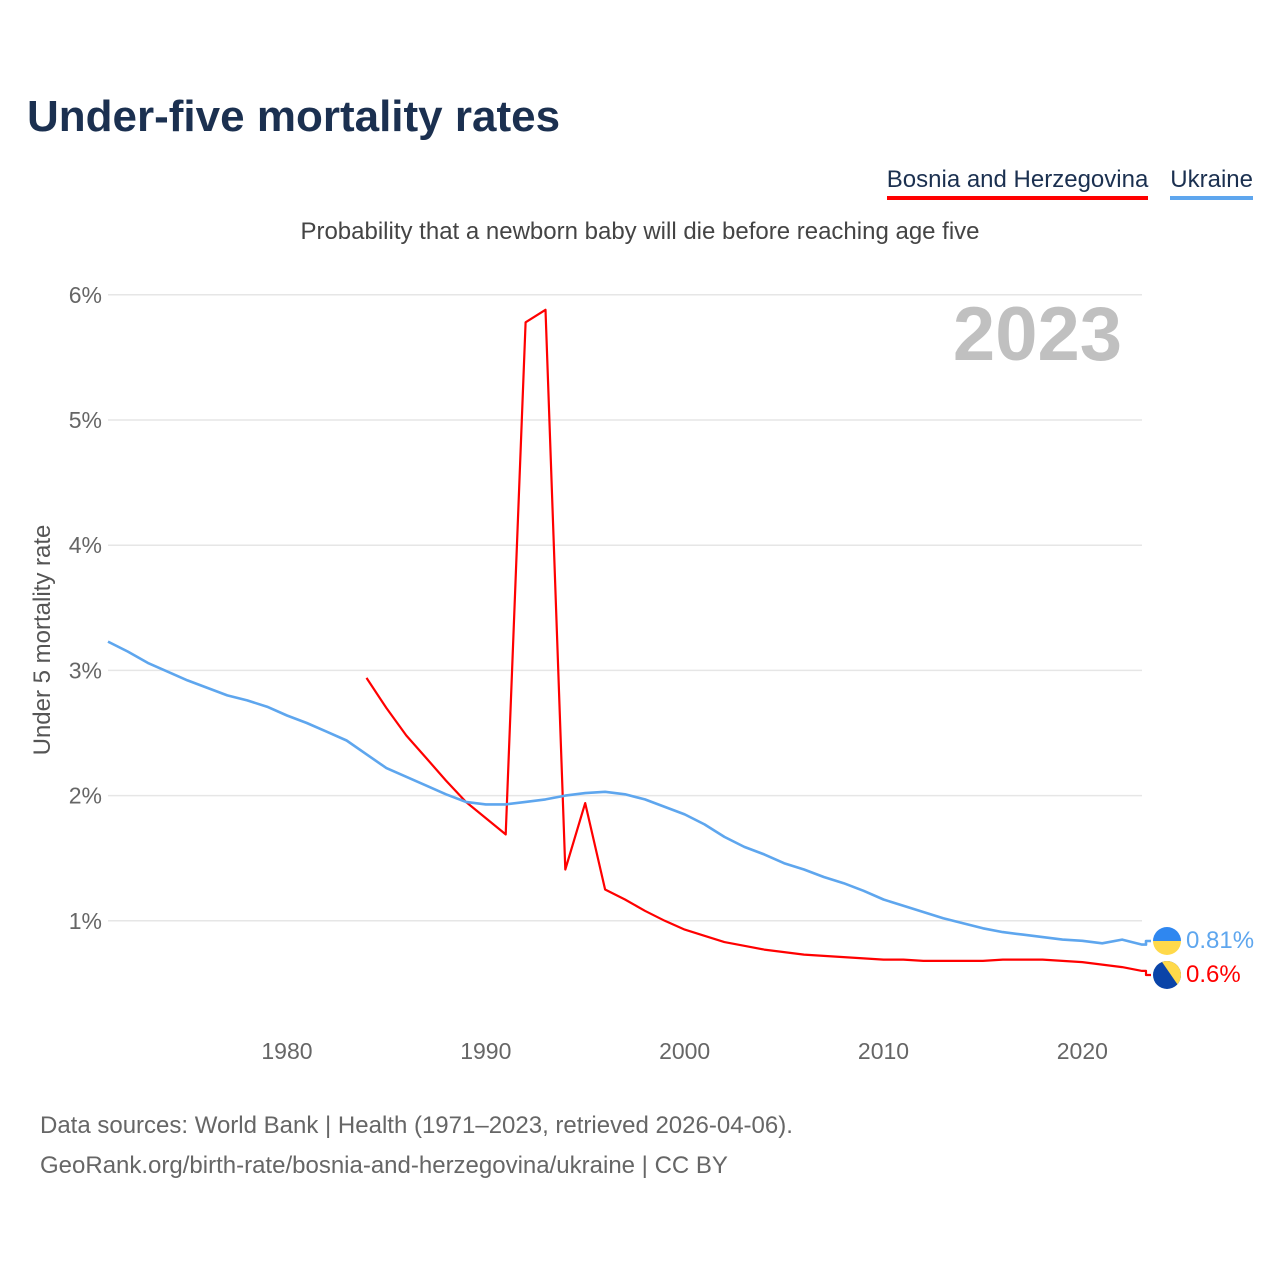  I want to click on x-tick-label: 1990, so click(485, 1051).